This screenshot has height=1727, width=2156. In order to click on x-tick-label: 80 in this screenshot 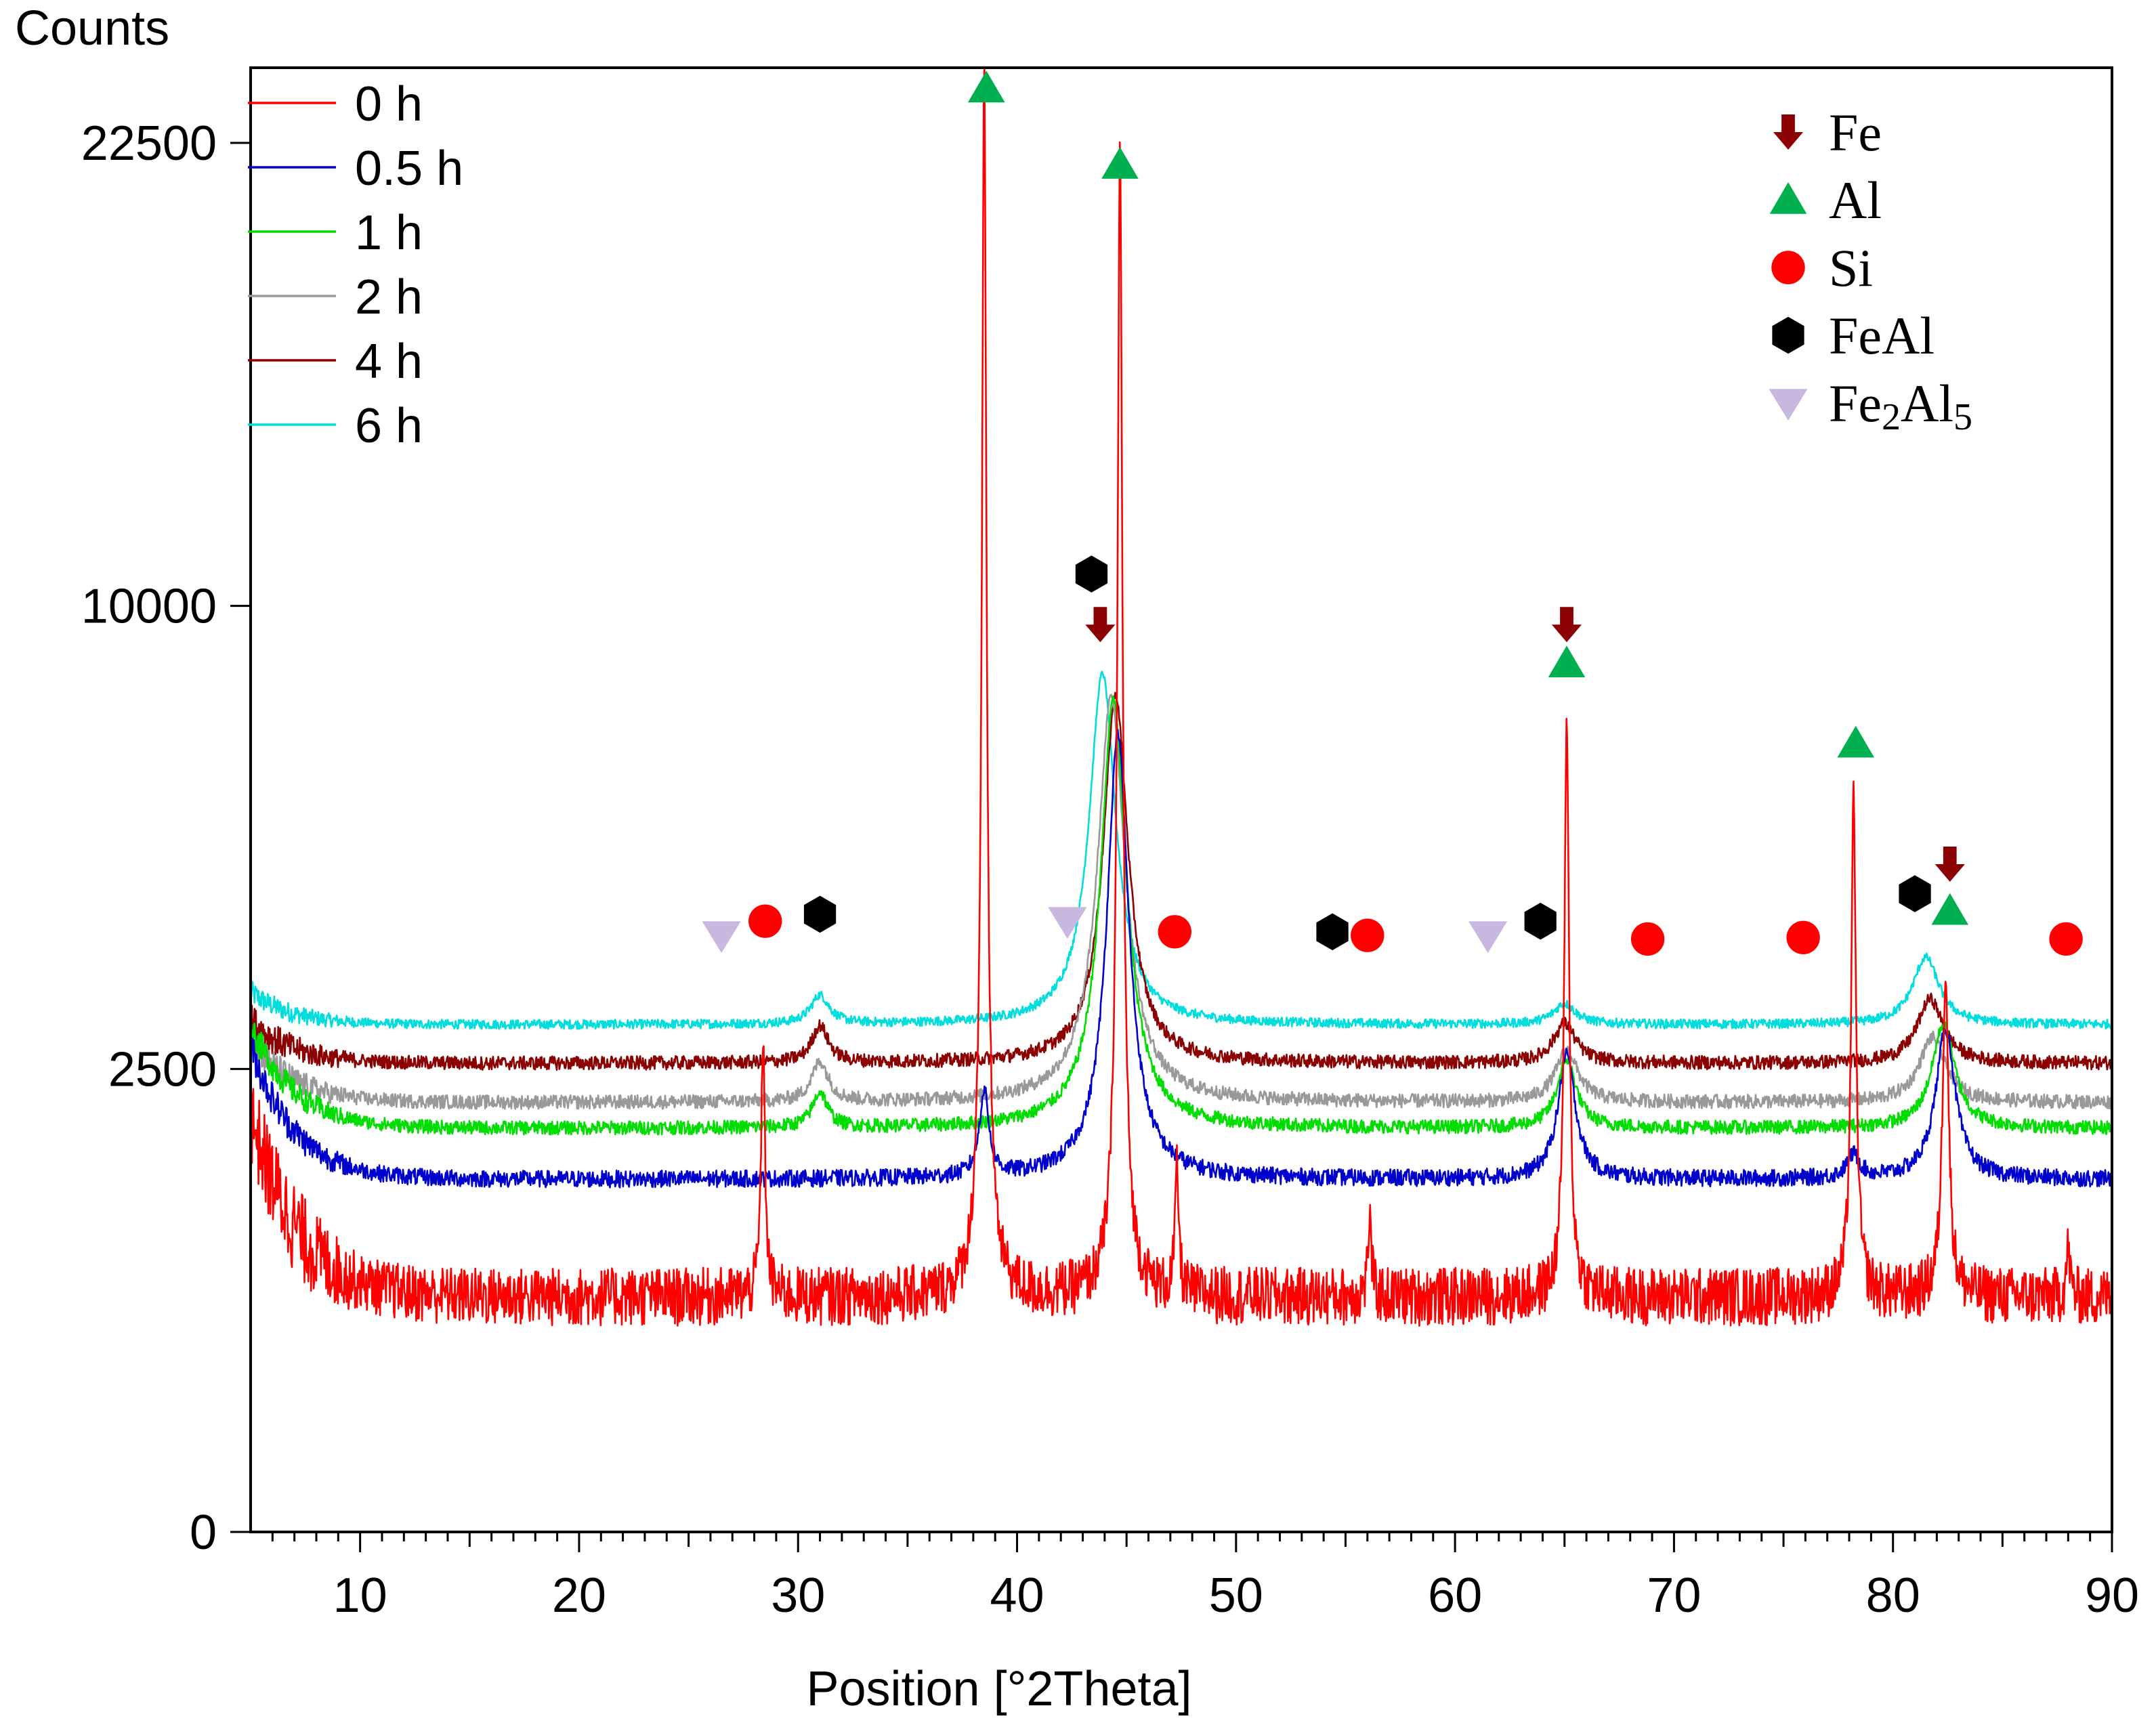, I will do `click(1893, 1596)`.